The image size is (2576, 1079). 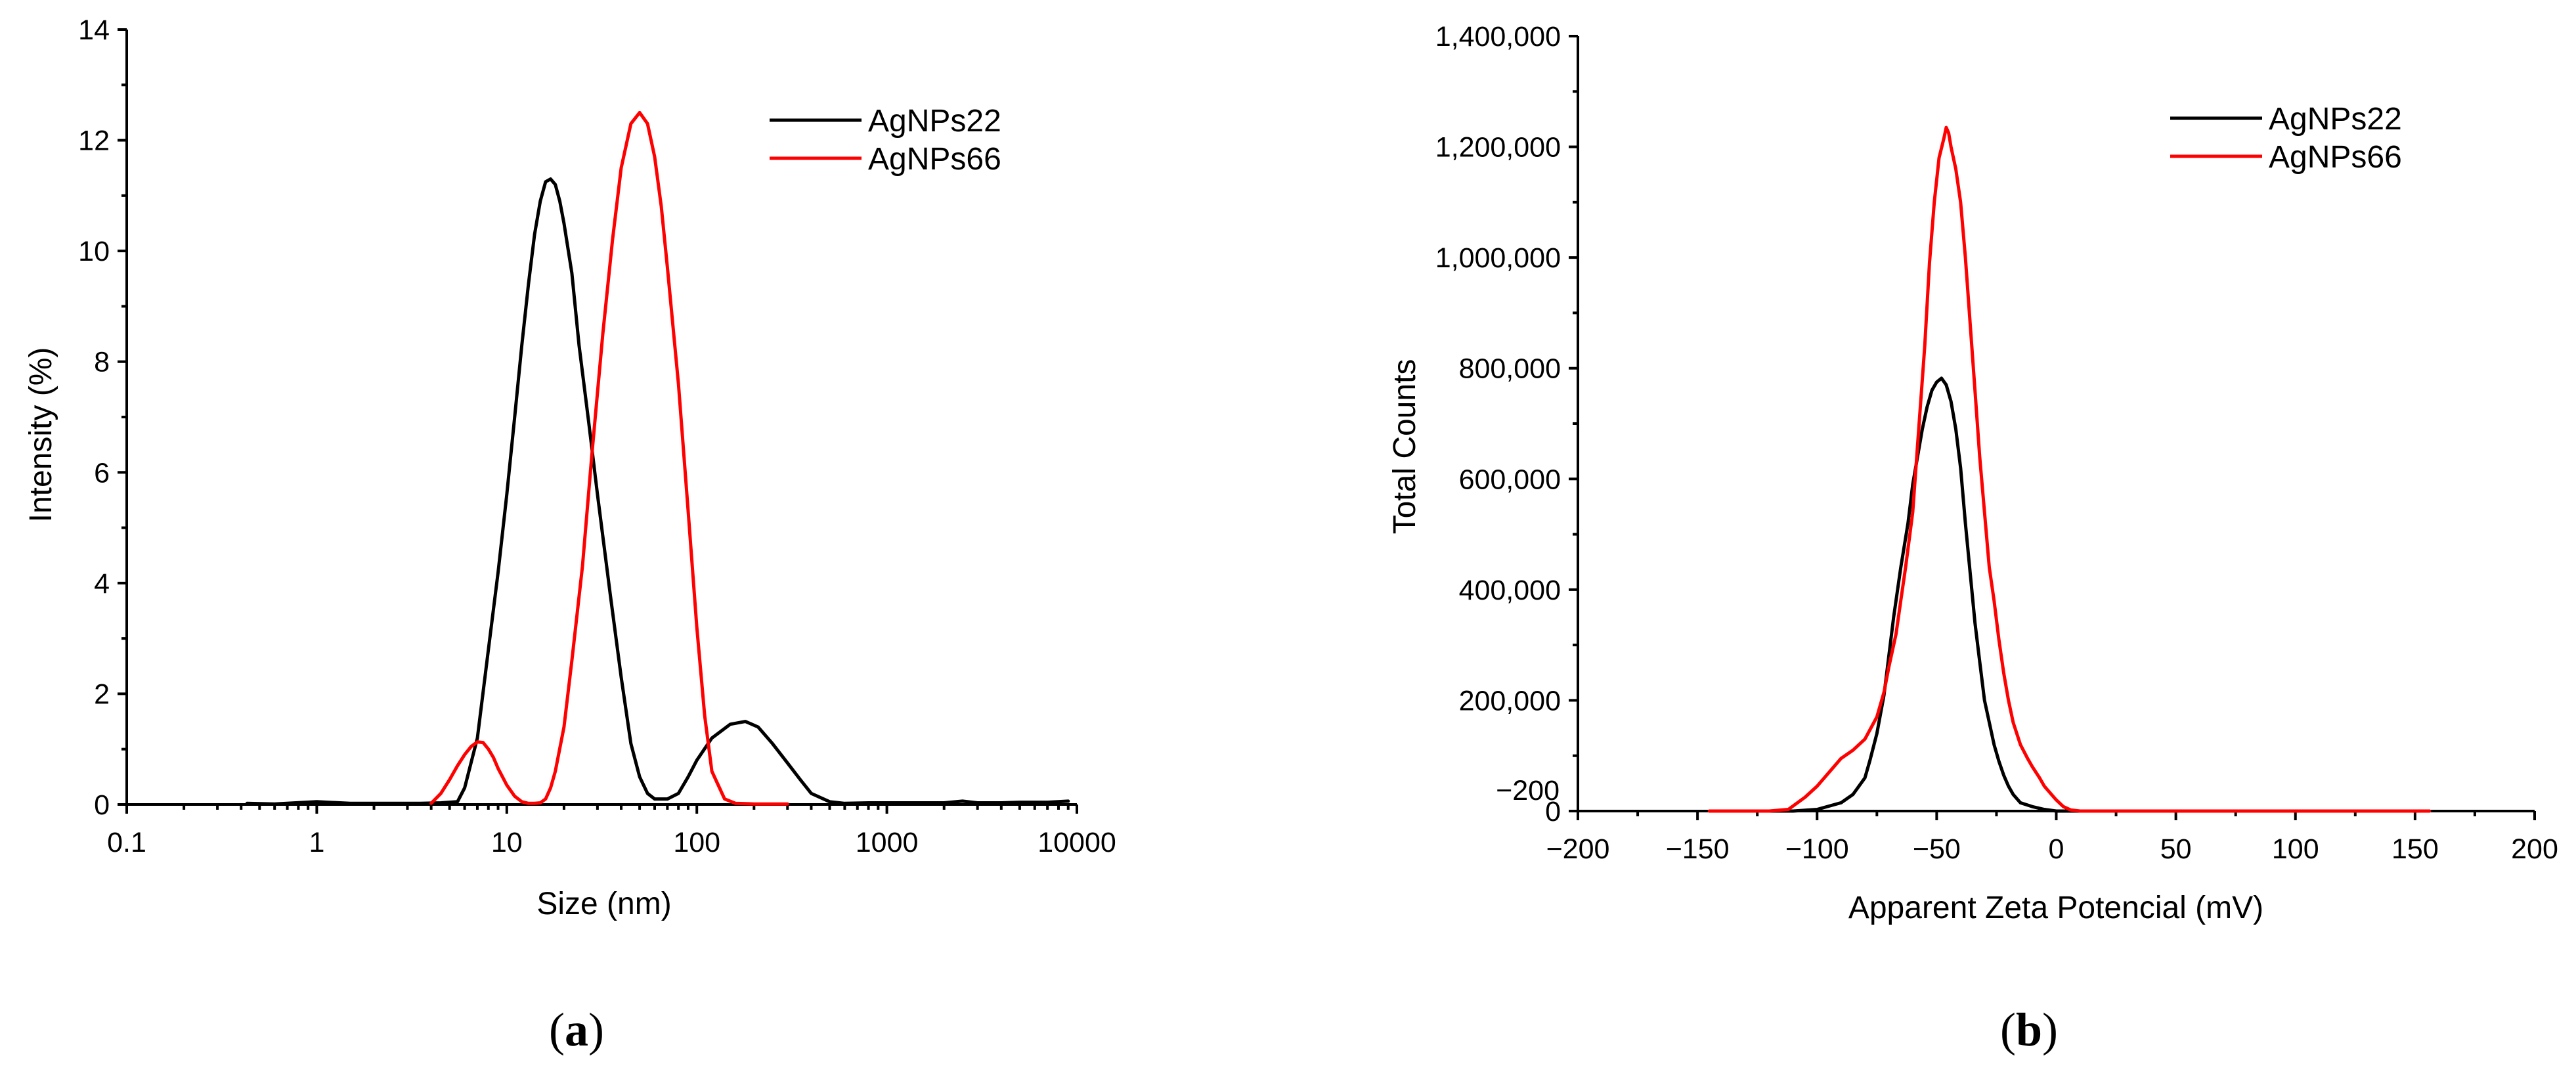 I want to click on panel-b-letter: b, so click(x=2029, y=1029).